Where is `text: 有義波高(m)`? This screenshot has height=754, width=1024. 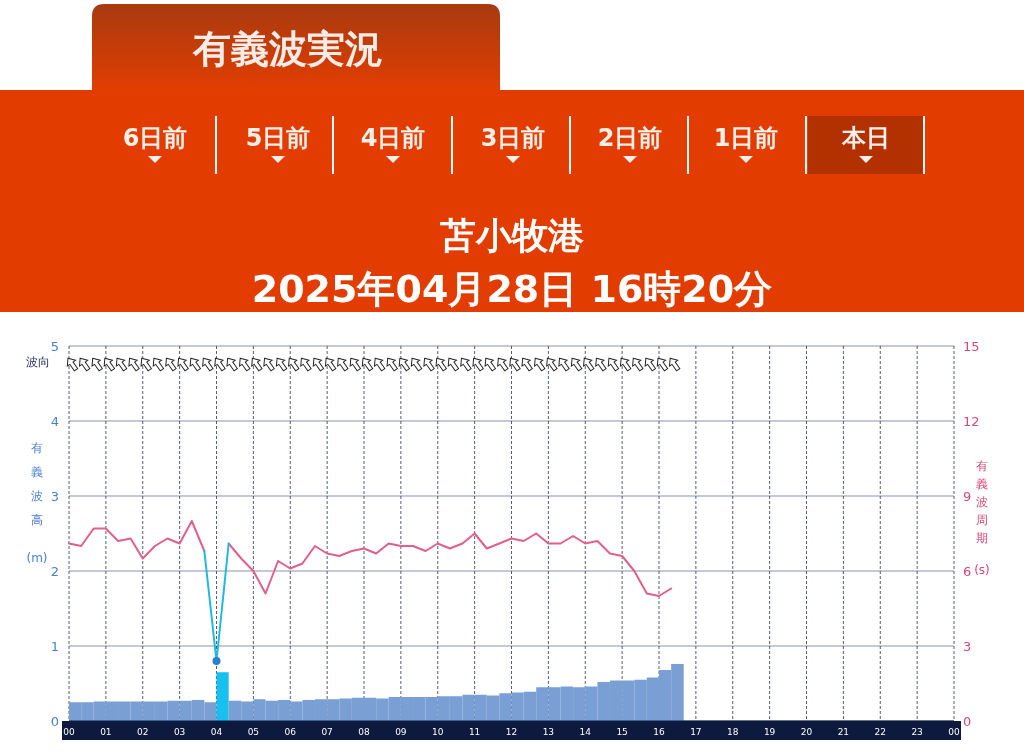 text: 有義波高(m) is located at coordinates (37, 503).